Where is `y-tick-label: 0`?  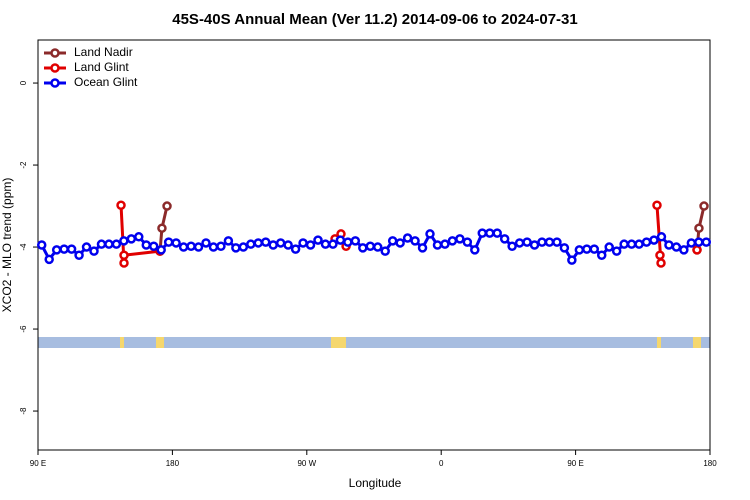
y-tick-label: 0 is located at coordinates (23, 82).